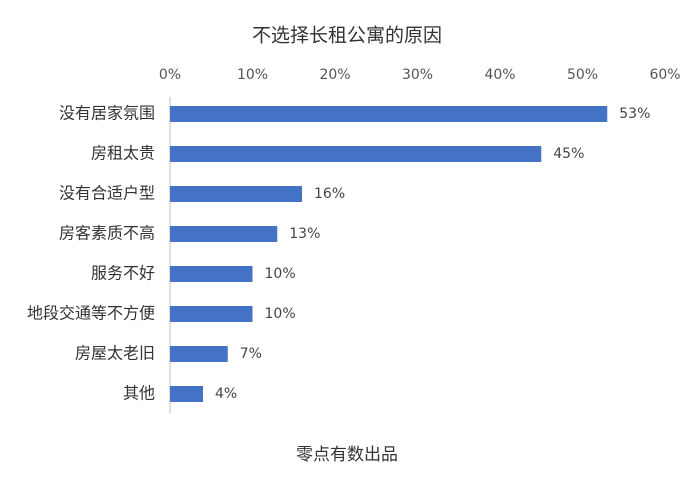  Describe the element at coordinates (107, 193) in the screenshot. I see `y-tick-label: 没有合适户型` at that location.